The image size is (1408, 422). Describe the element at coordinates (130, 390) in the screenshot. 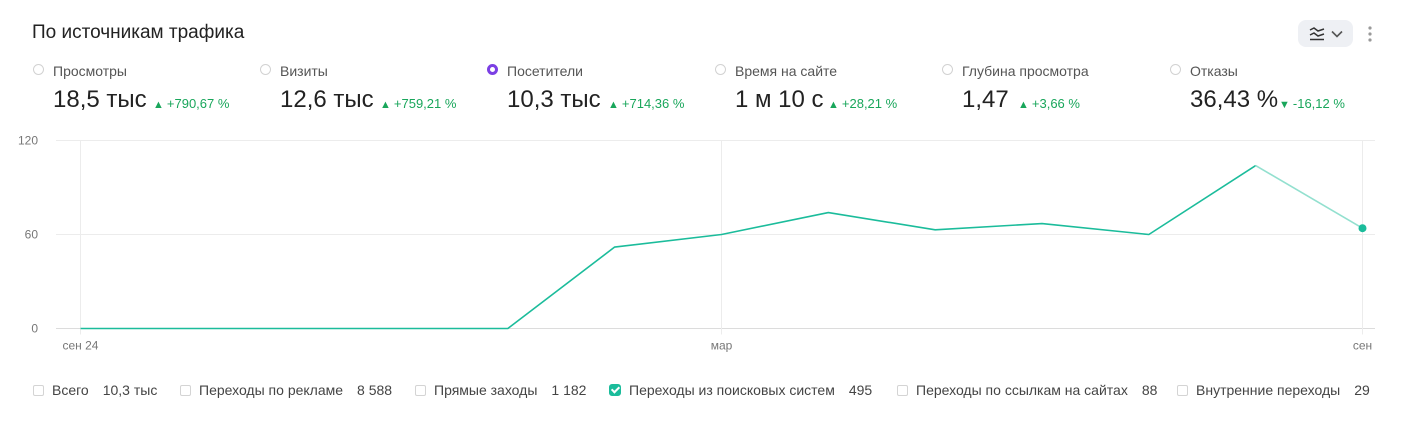

I see `legend-value: 10,3 тыс` at that location.